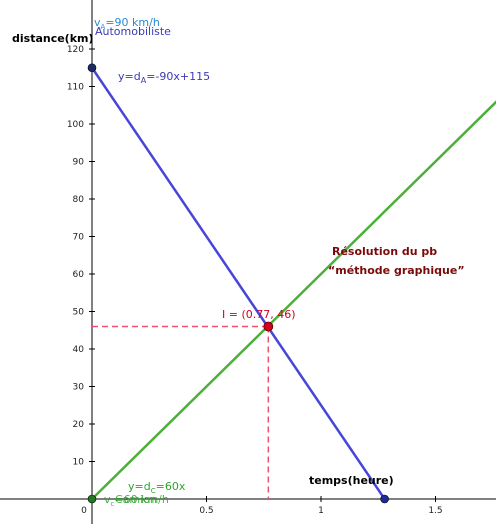 The width and height of the screenshot is (496, 524). I want to click on x-axis-title: temps(heure), so click(351, 480).